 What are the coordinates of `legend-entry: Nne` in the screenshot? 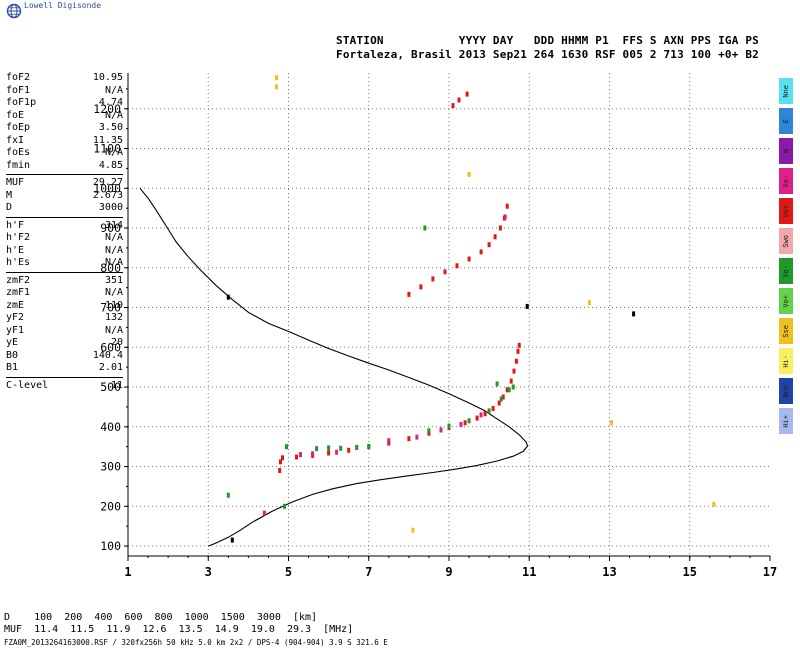 It's located at (786, 91).